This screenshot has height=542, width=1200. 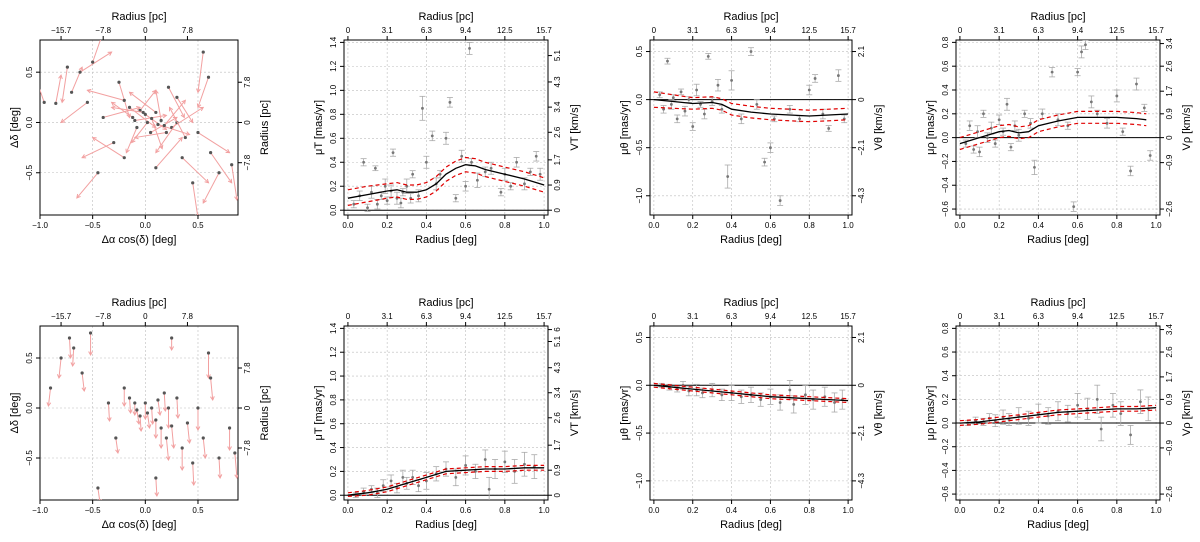 What do you see at coordinates (557, 418) in the screenshot?
I see `right-tick-label: 2.6` at bounding box center [557, 418].